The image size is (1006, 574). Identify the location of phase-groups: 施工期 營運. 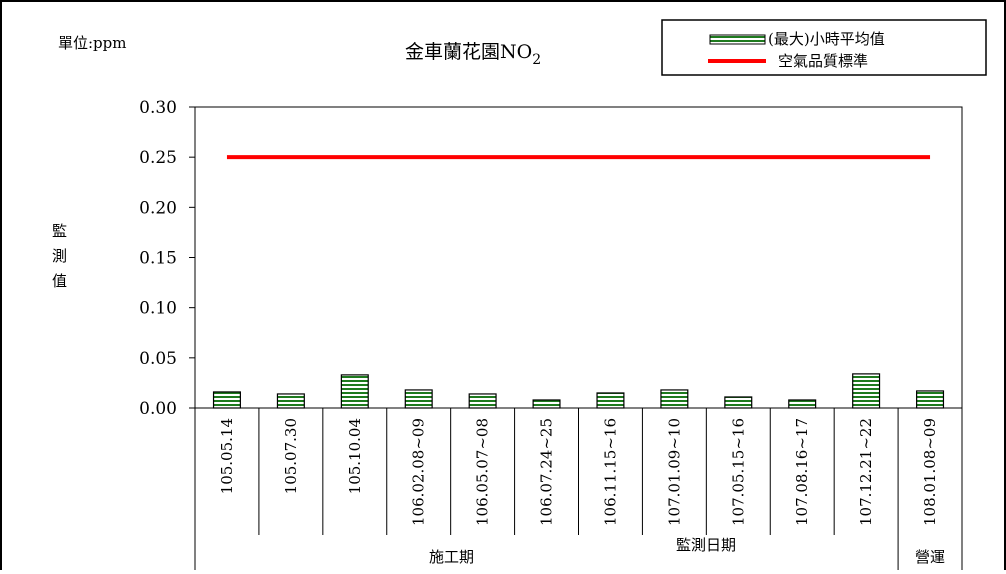
(687, 553).